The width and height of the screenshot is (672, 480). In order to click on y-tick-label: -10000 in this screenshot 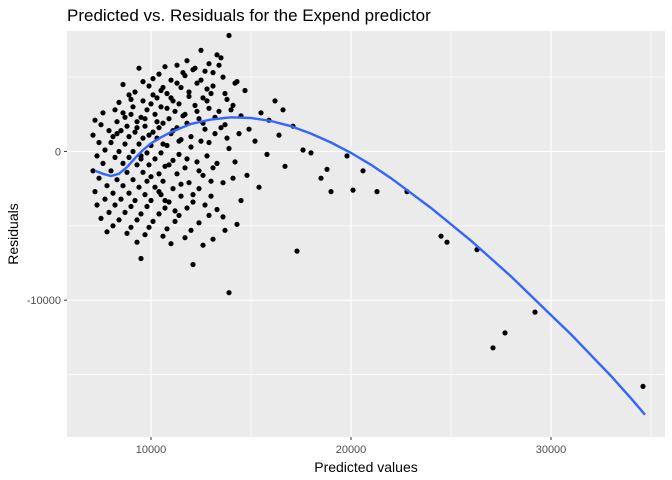, I will do `click(44, 301)`.